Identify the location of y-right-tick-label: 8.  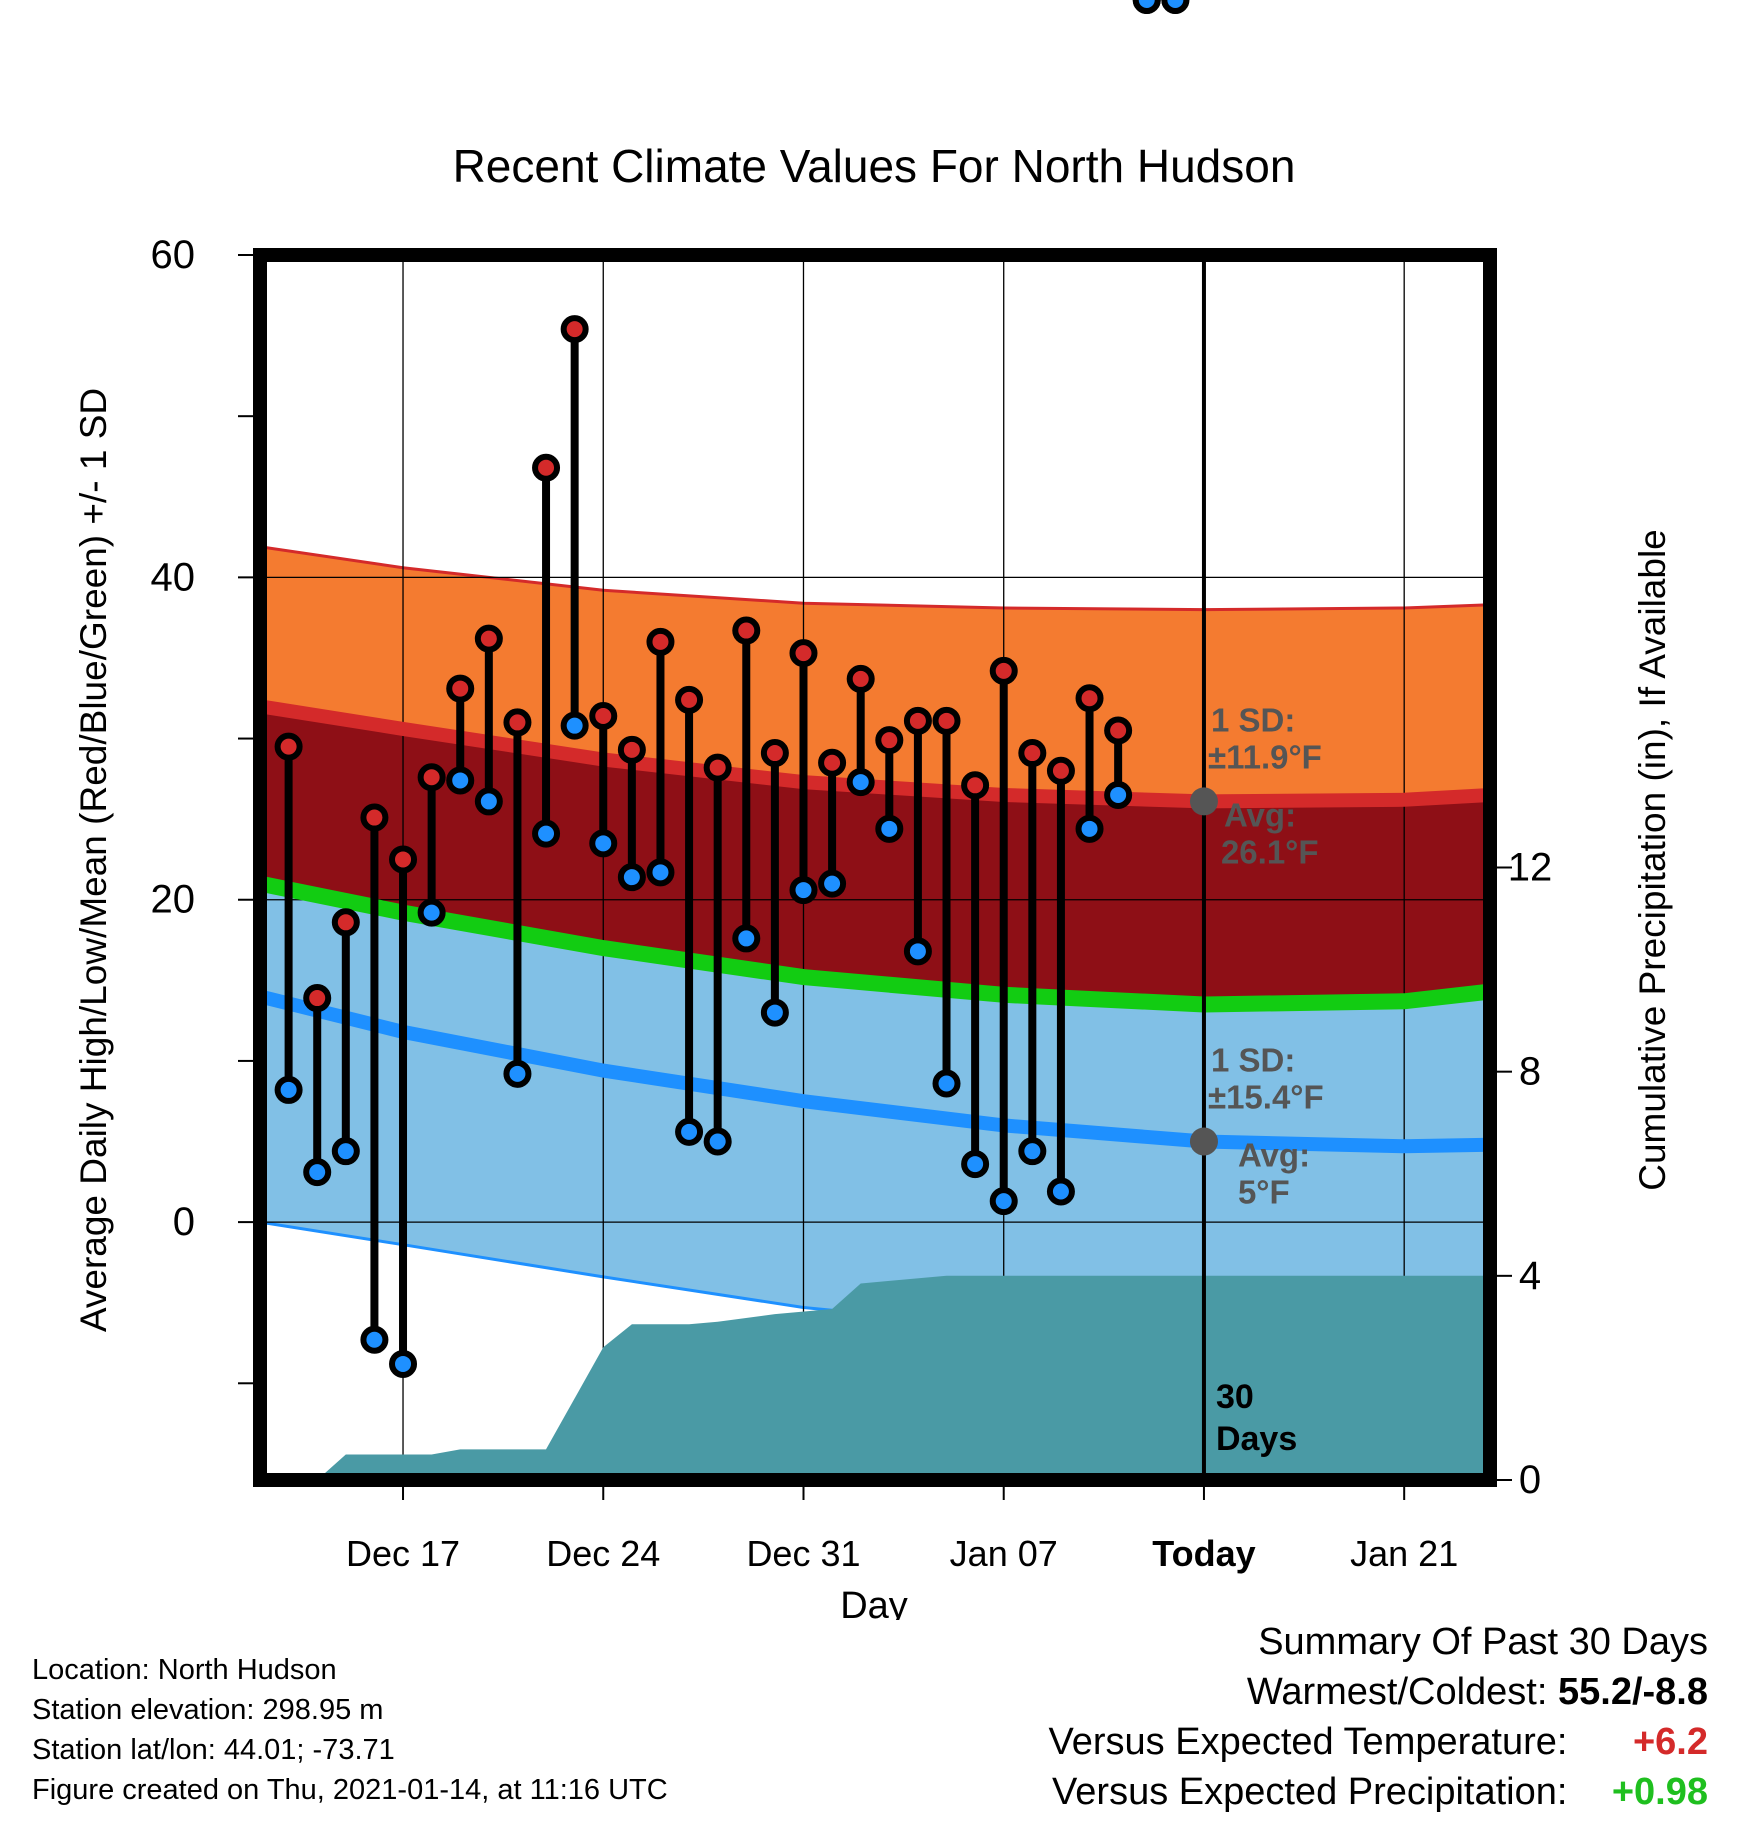
(1530, 1072).